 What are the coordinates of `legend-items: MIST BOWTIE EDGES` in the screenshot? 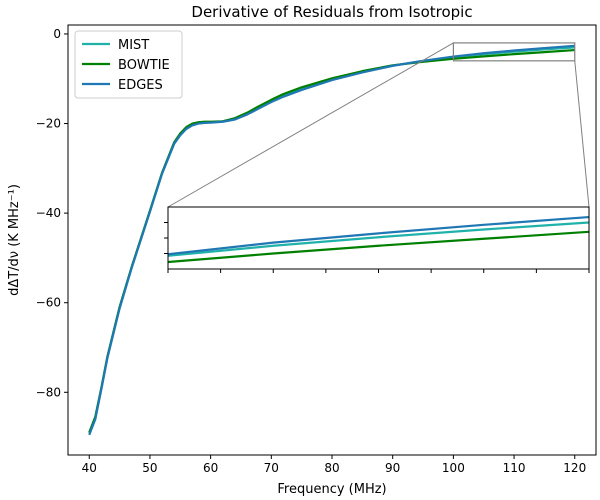 It's located at (126, 65).